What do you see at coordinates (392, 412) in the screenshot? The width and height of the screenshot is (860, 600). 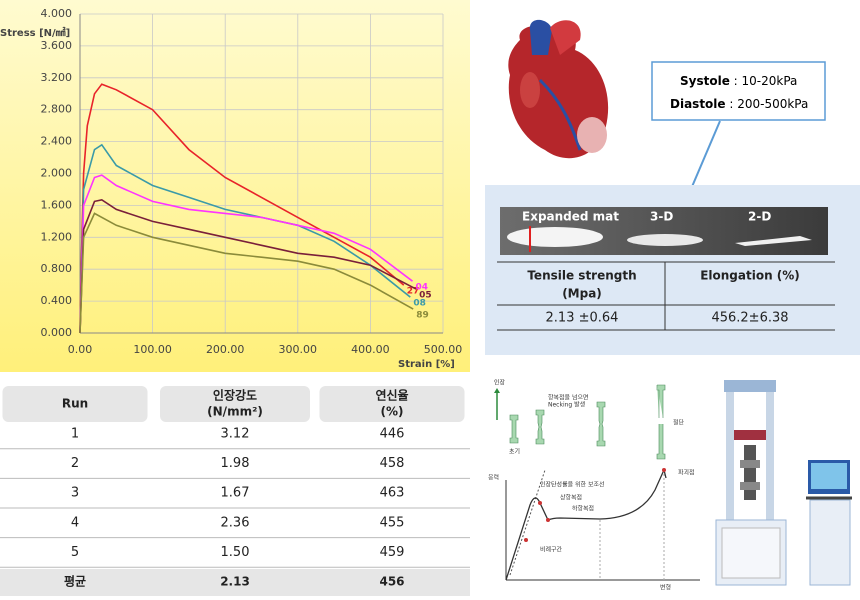 I see `header-text: (%)` at bounding box center [392, 412].